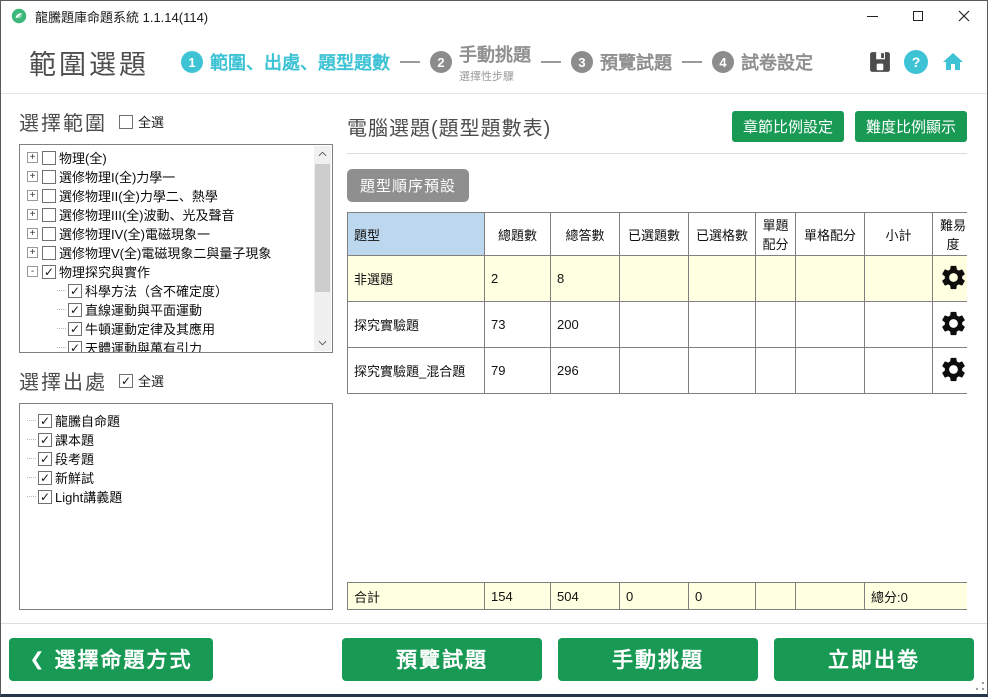 The image size is (988, 697). What do you see at coordinates (874, 659) in the screenshot?
I see `generate-exam-button: 立即出卷` at bounding box center [874, 659].